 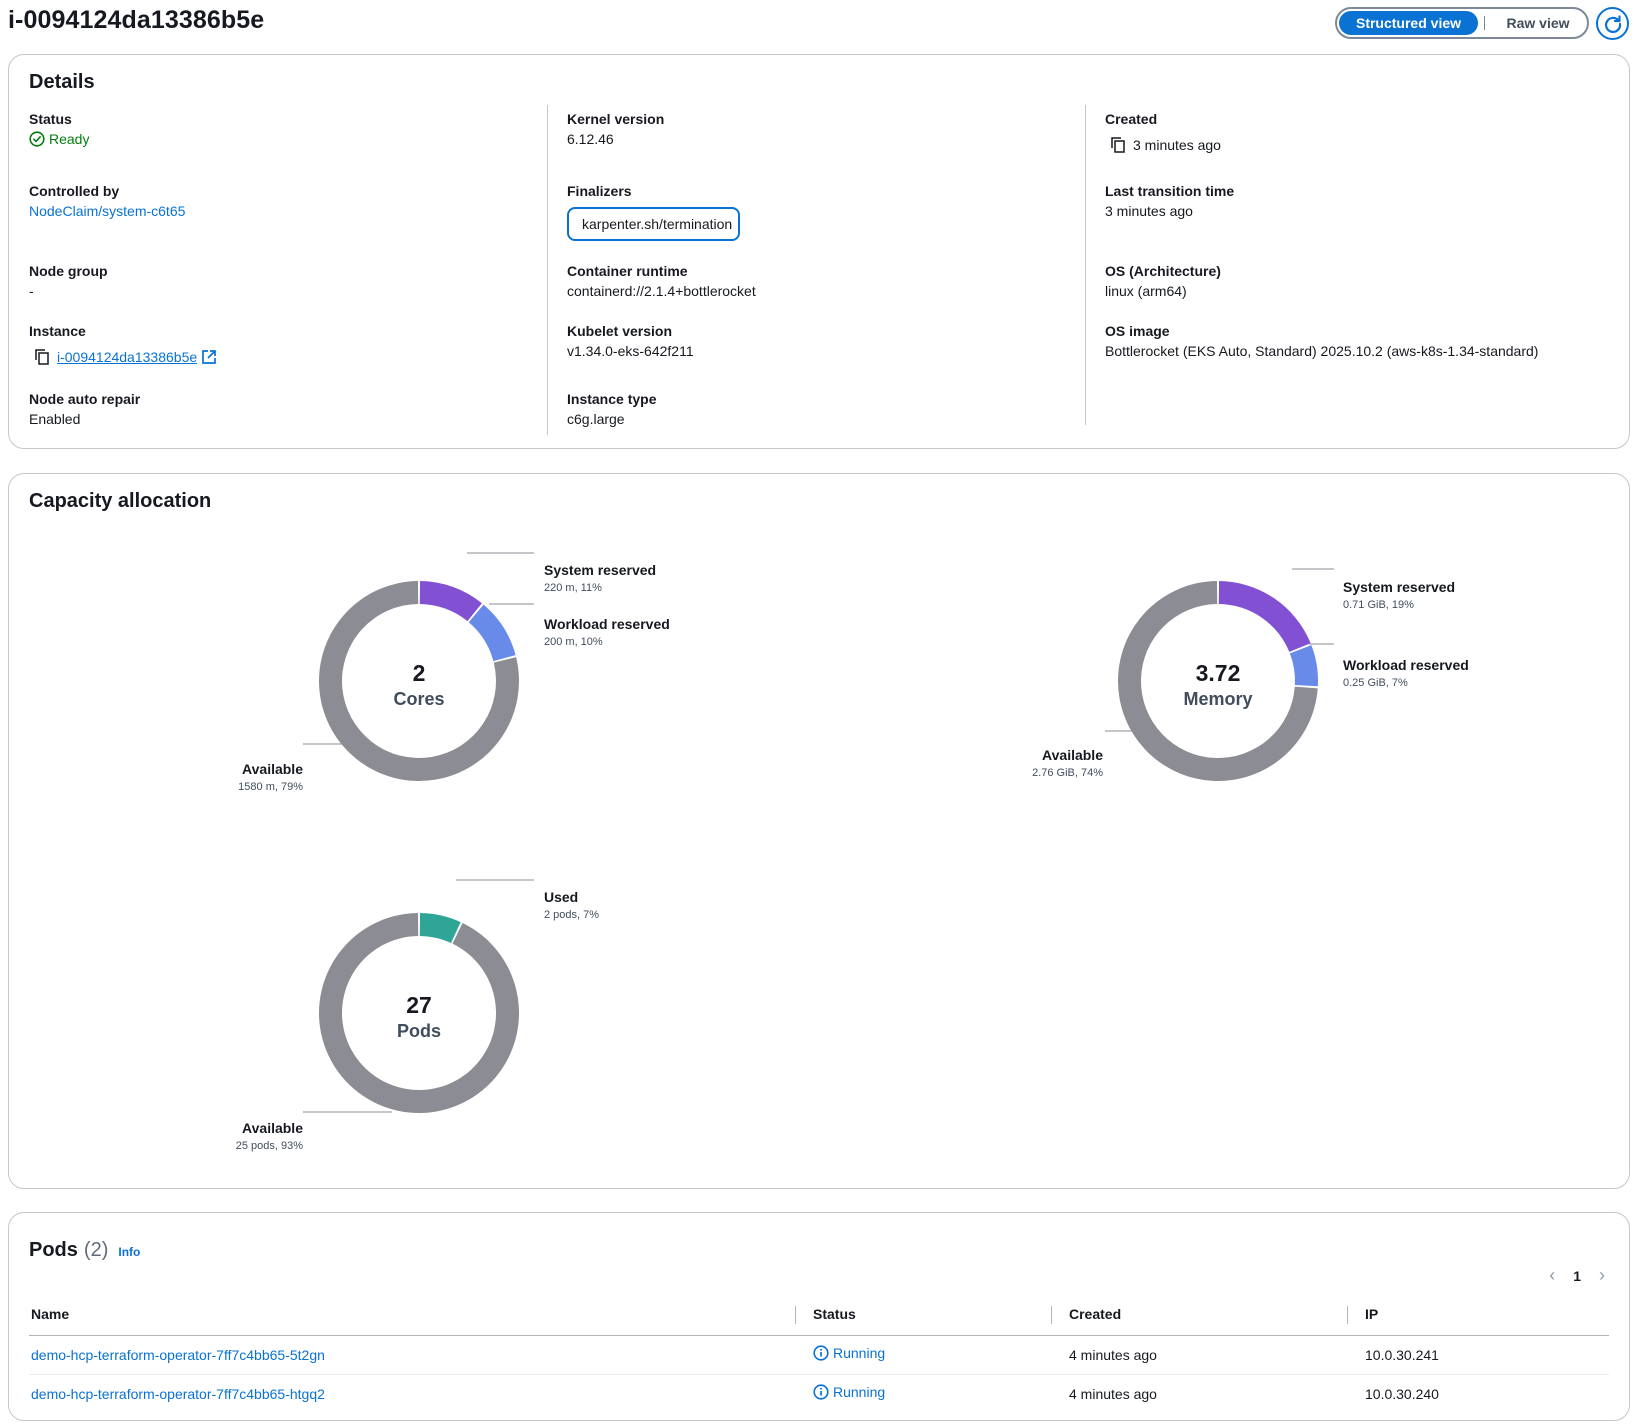 What do you see at coordinates (1399, 596) in the screenshot?
I see `memory-legend-system: System reserved 0.71 GiB, 19%` at bounding box center [1399, 596].